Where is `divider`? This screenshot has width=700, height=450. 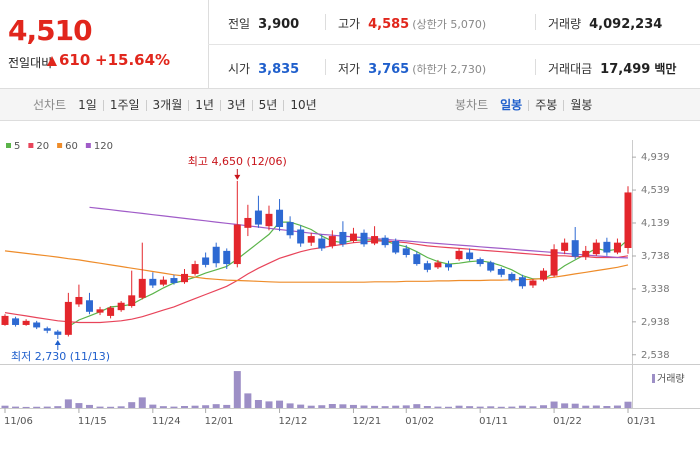
divider is located at coordinates (325, 67).